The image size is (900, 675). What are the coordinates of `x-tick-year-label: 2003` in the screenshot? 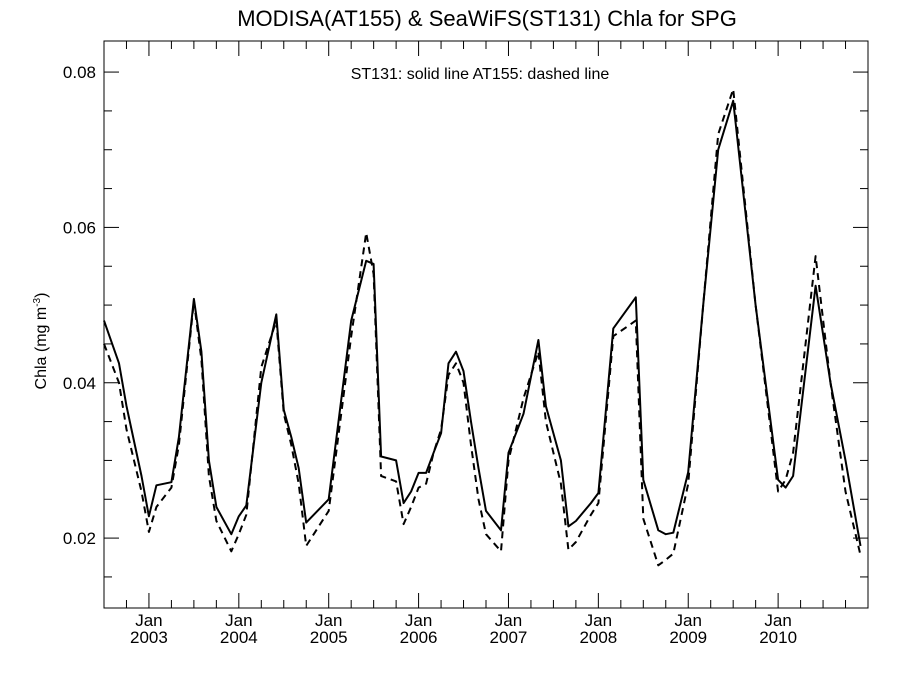 It's located at (149, 637).